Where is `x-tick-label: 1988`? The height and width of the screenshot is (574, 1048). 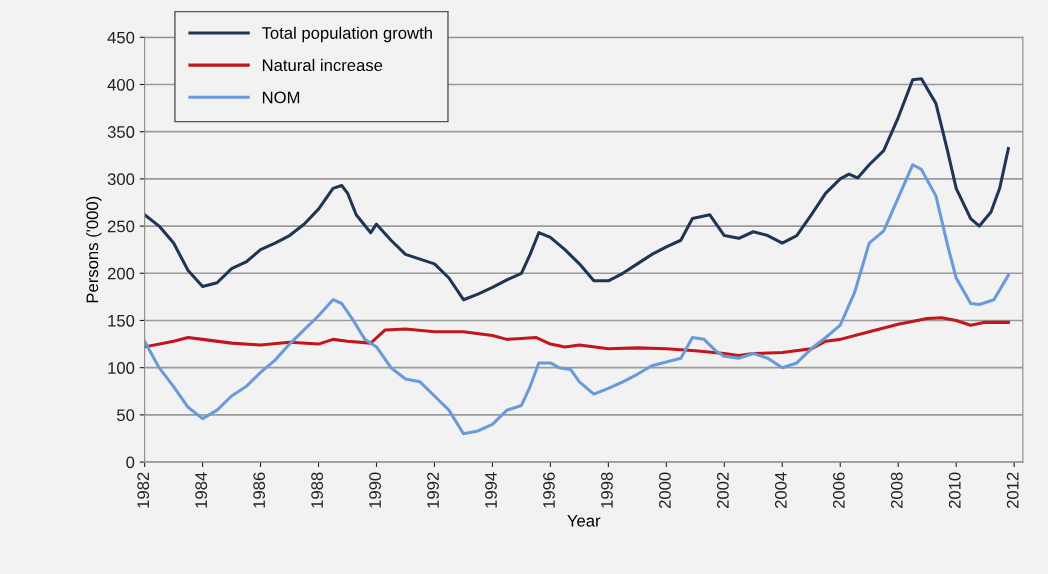
x-tick-label: 1988 is located at coordinates (317, 490).